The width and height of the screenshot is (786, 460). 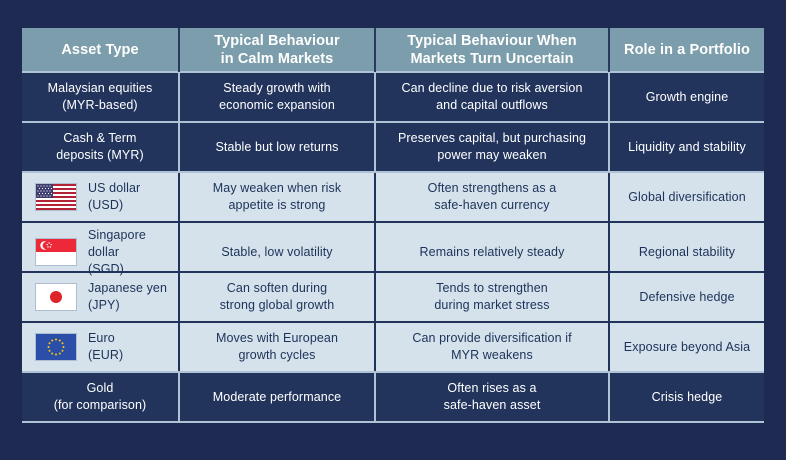 What do you see at coordinates (56, 252) in the screenshot?
I see `singapore-flag-icon` at bounding box center [56, 252].